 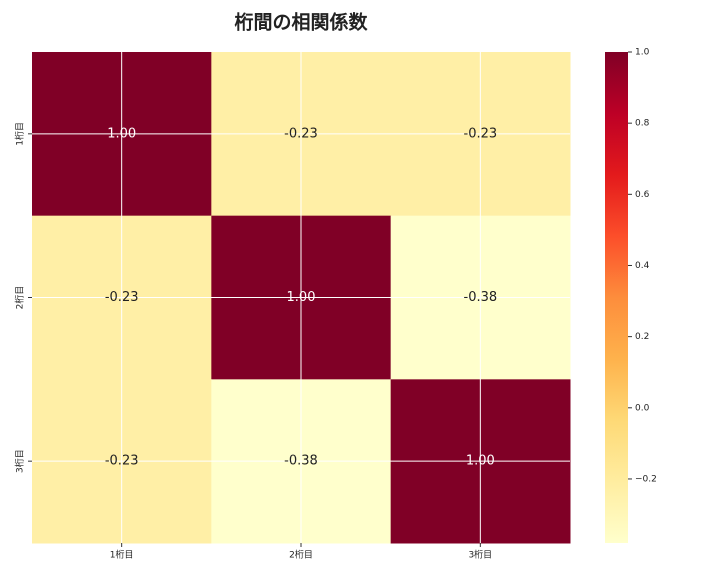 I want to click on colorbar-tick-label: 0.8, so click(x=642, y=124).